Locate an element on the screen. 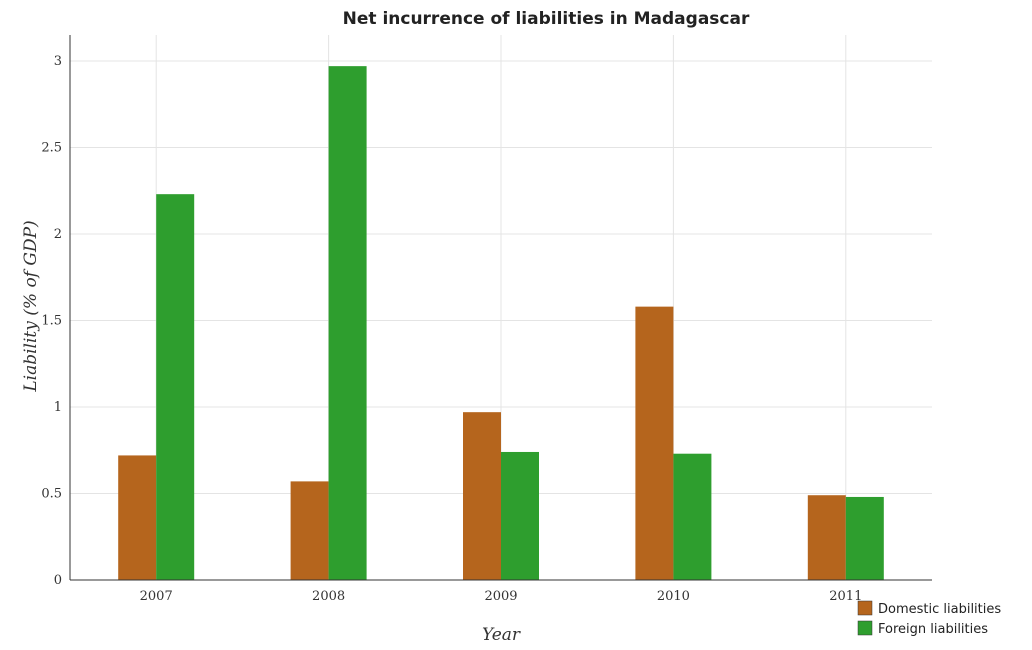 This screenshot has height=650, width=1032. y-tick-label: 3 is located at coordinates (58, 61).